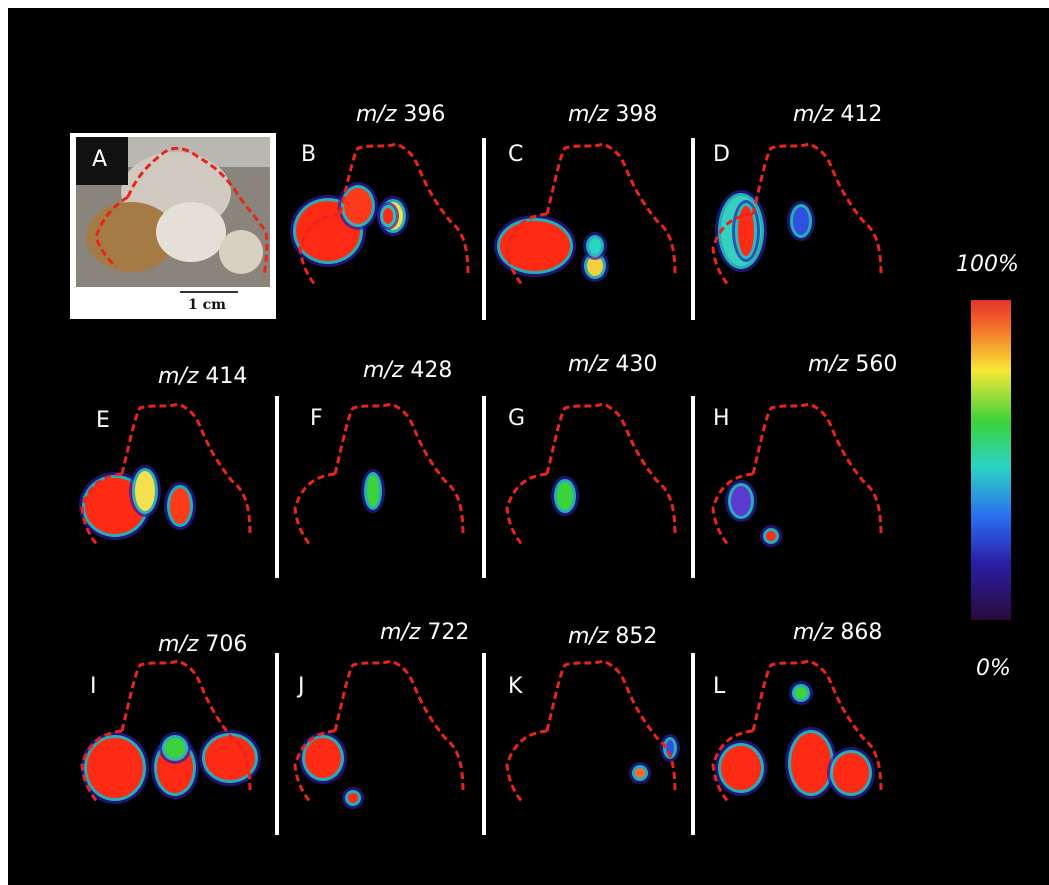  What do you see at coordinates (484, 487) in the screenshot?
I see `divider-f-g` at bounding box center [484, 487].